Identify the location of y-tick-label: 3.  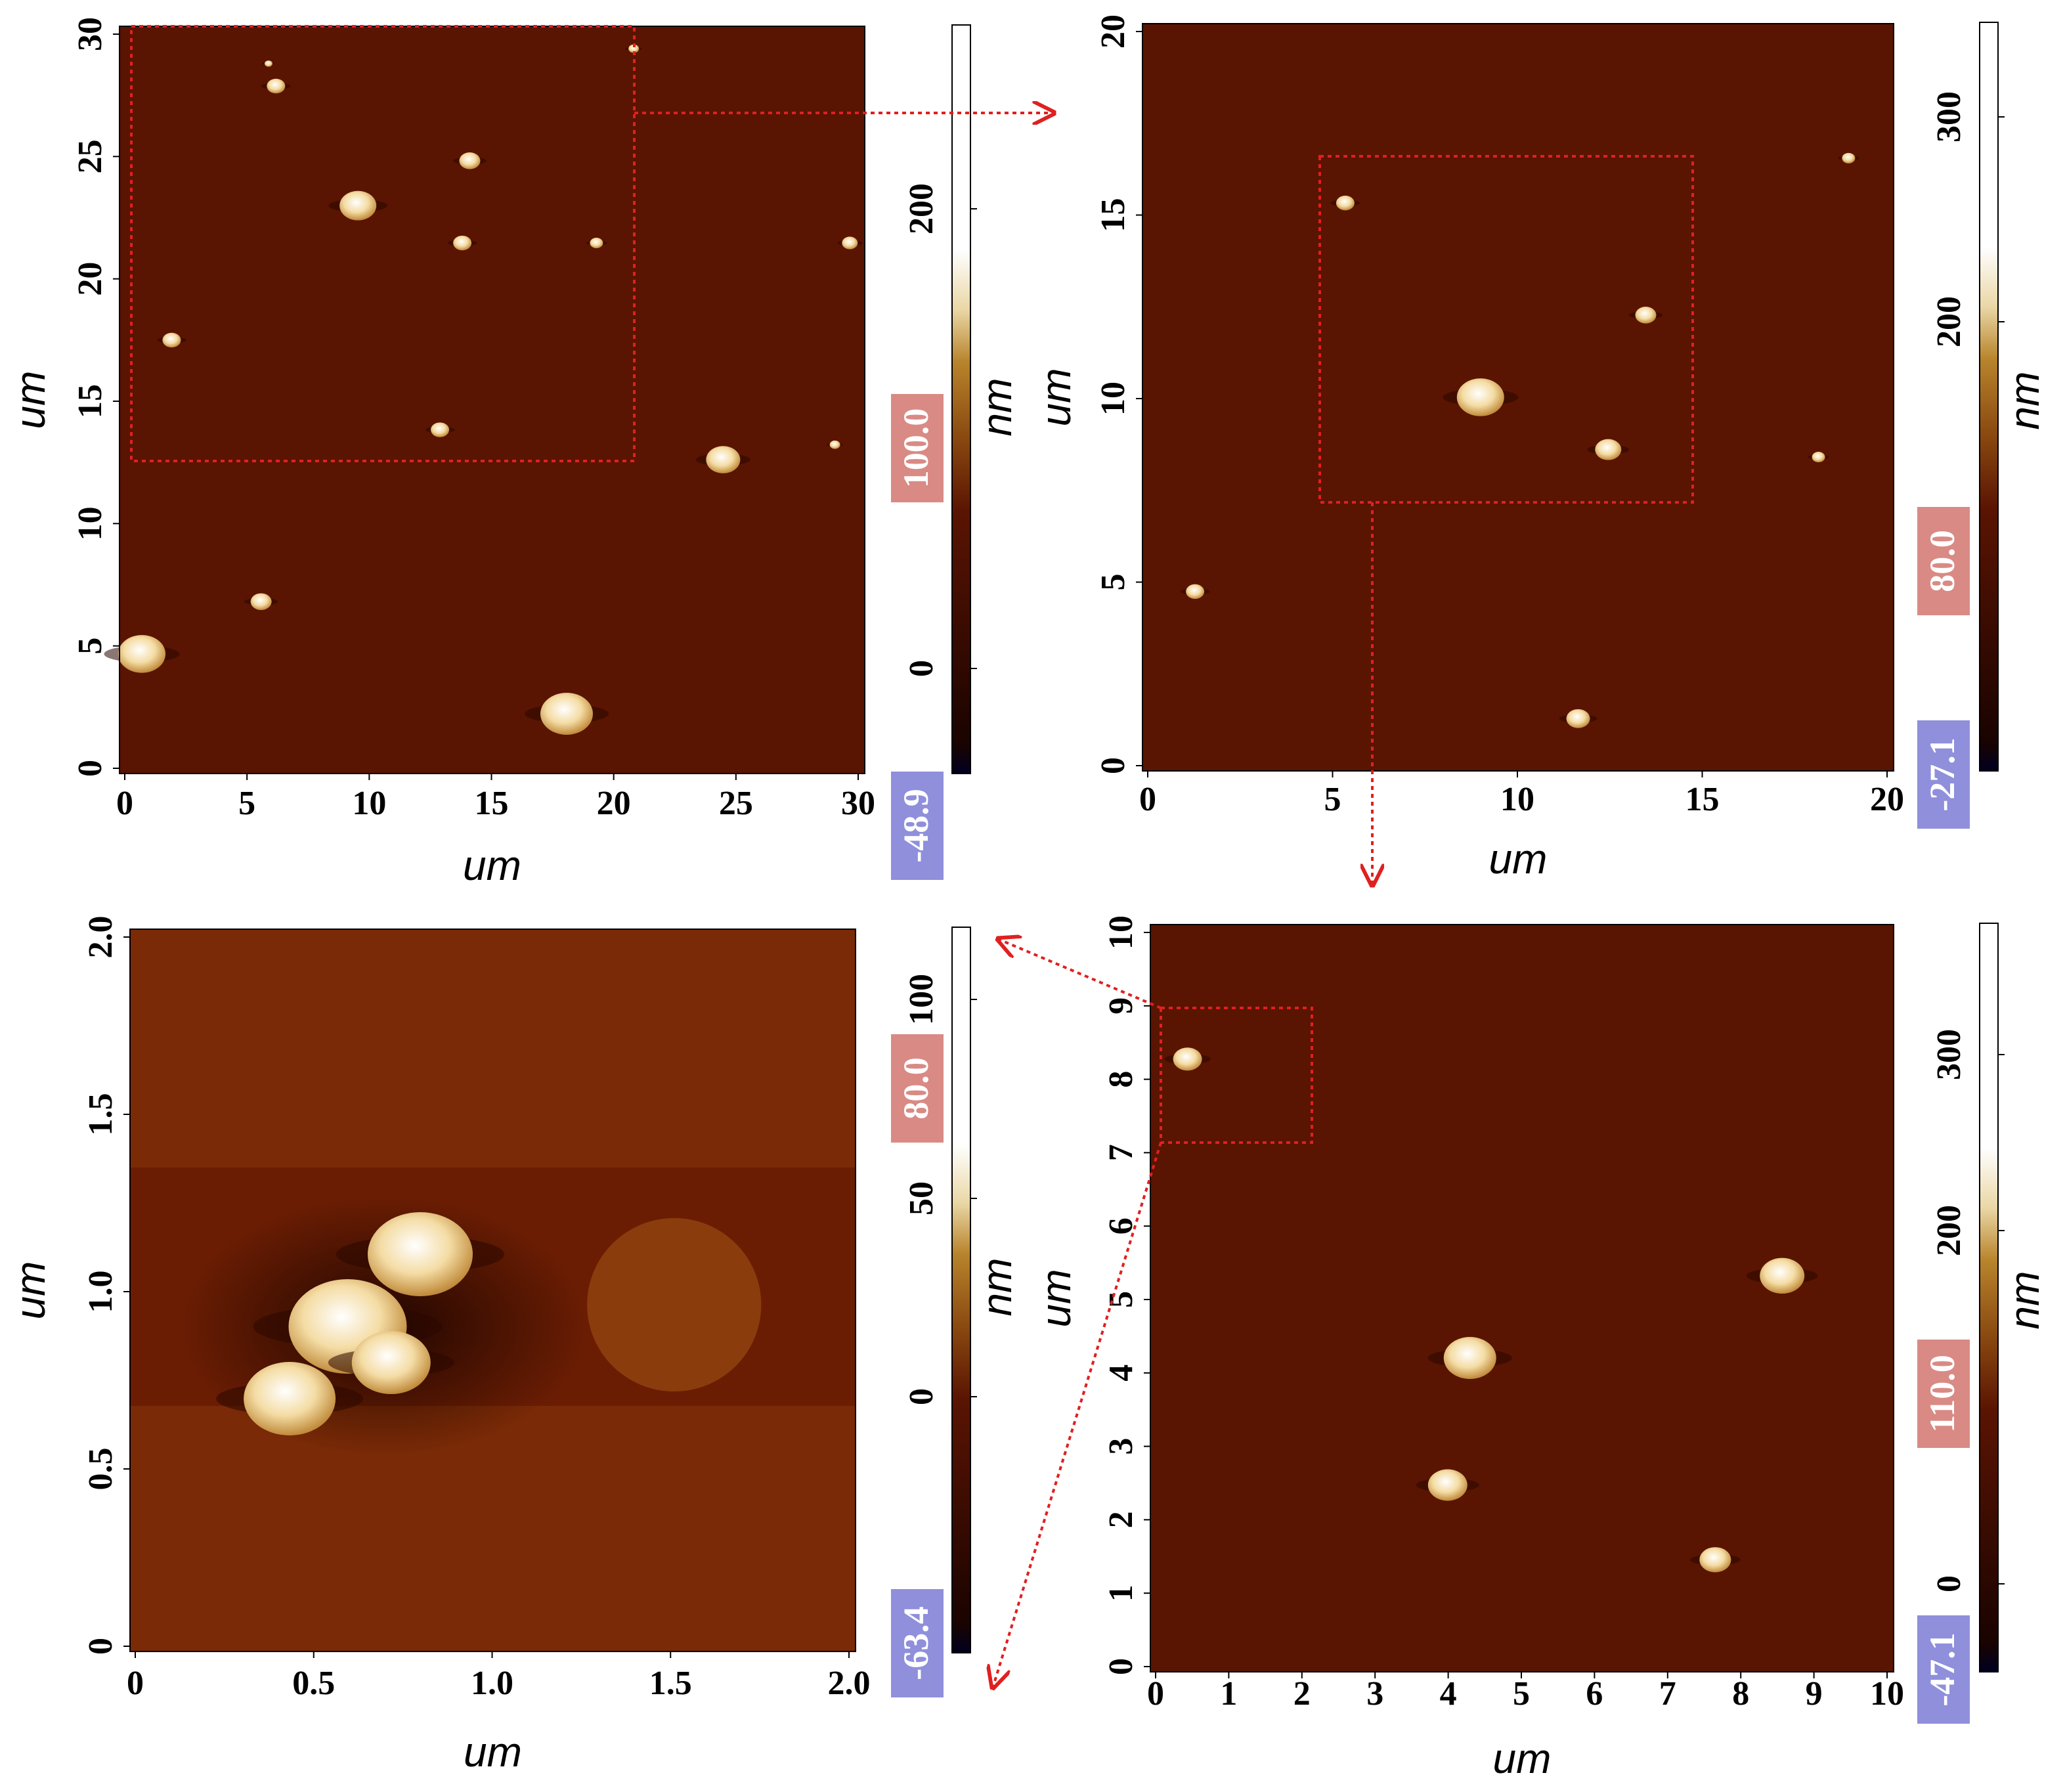
(1121, 1446).